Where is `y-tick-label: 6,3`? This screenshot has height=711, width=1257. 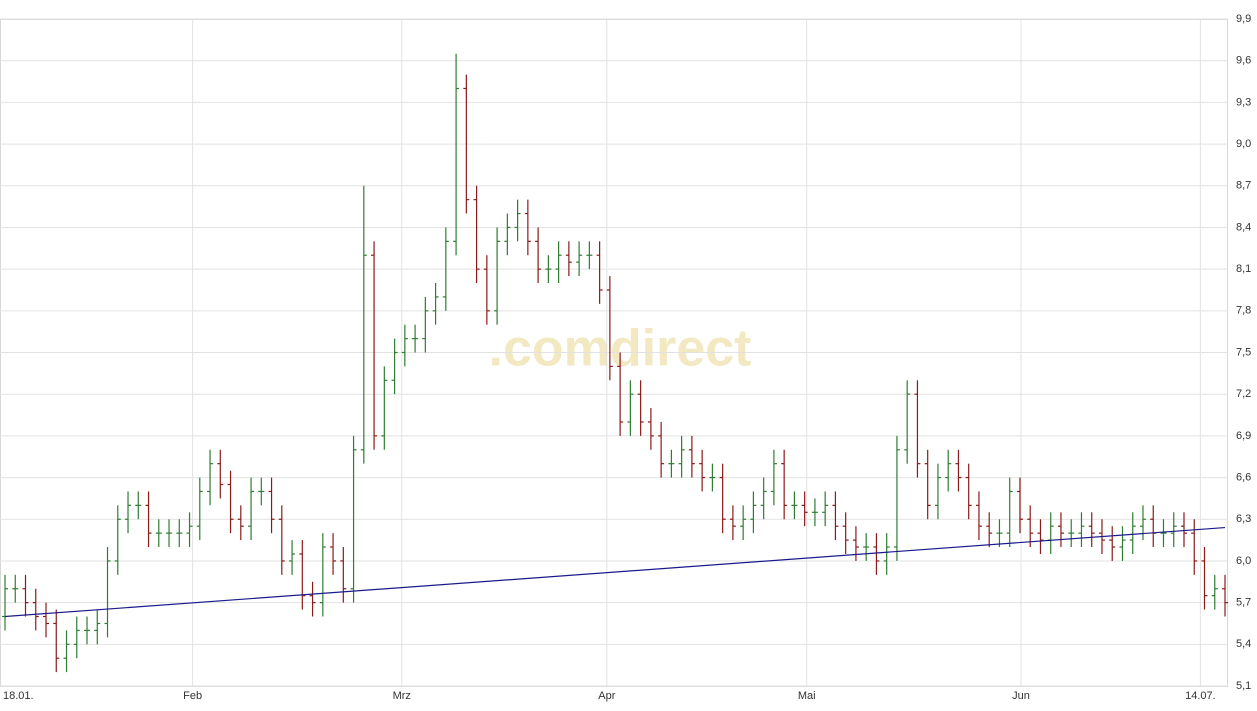
y-tick-label: 6,3 is located at coordinates (1243, 519).